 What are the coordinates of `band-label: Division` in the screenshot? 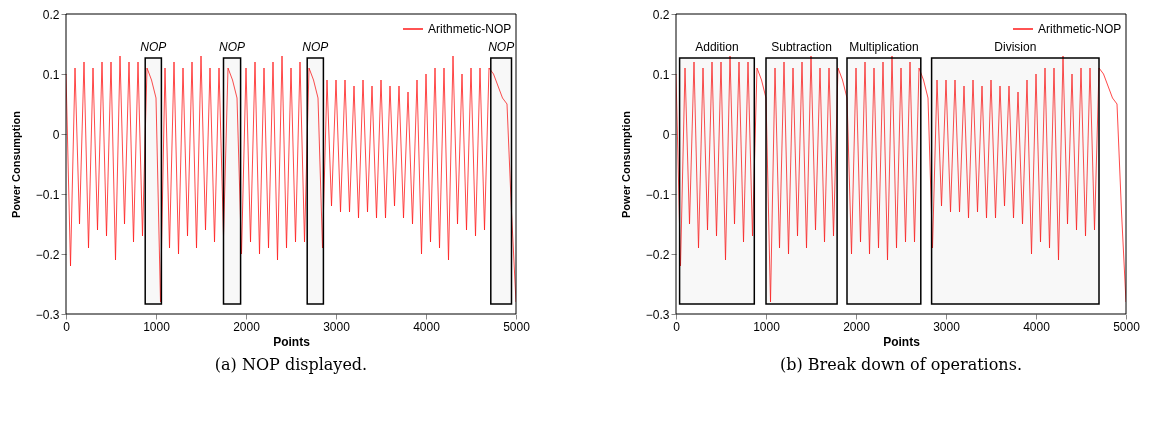 It's located at (1015, 47).